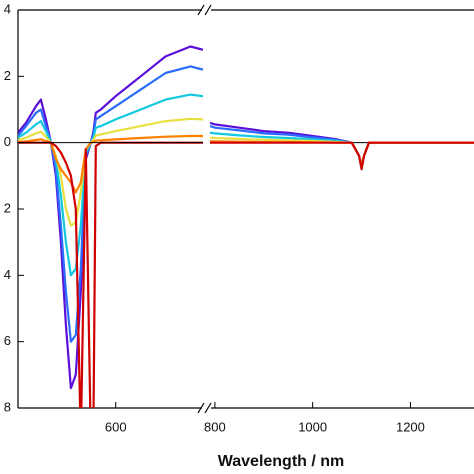 The width and height of the screenshot is (474, 474). I want to click on x-tick-label: 800, so click(215, 426).